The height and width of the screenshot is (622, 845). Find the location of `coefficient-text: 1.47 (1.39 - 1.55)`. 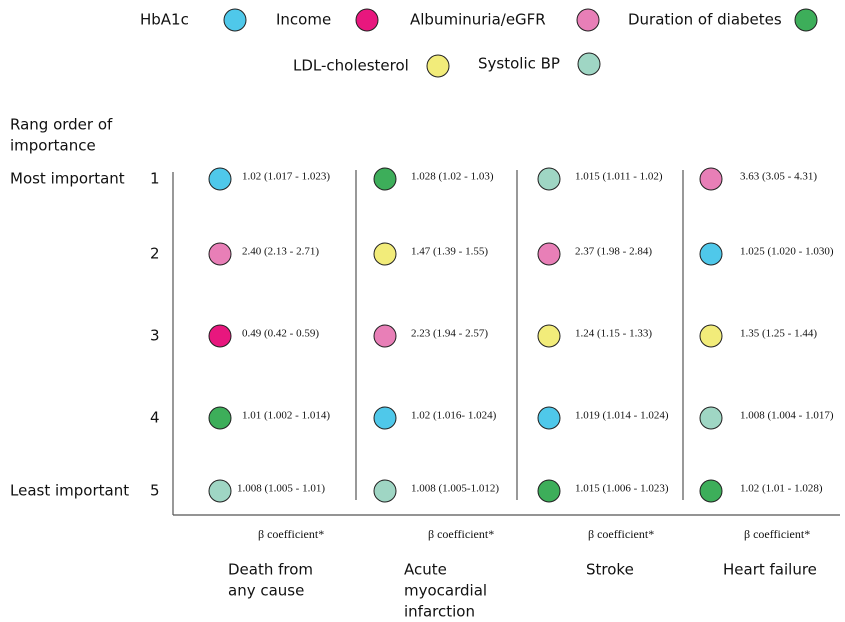

coefficient-text: 1.47 (1.39 - 1.55) is located at coordinates (449, 252).